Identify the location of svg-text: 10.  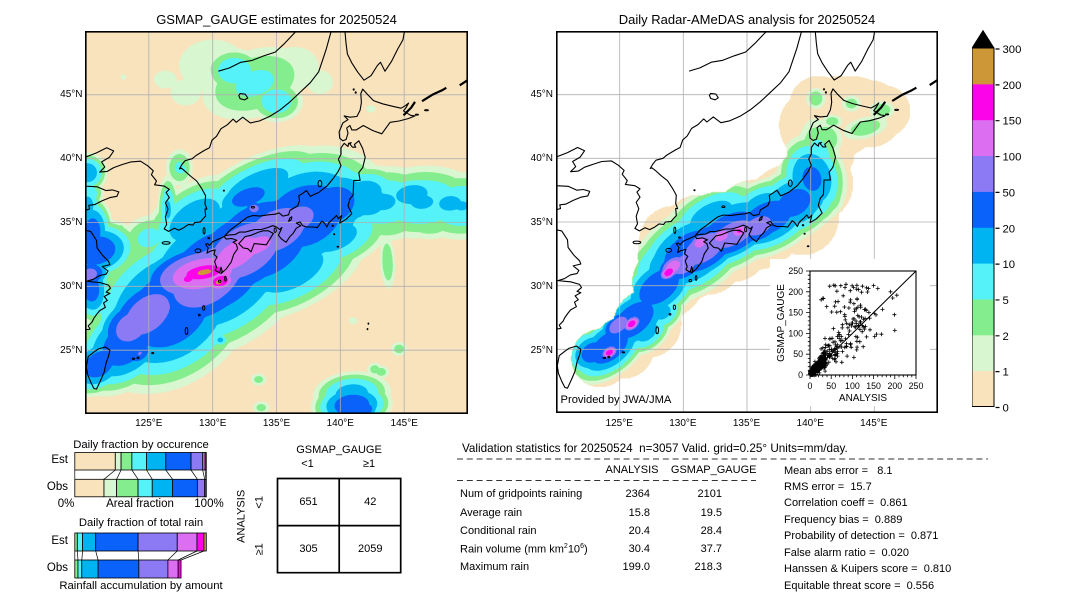
(1008, 265).